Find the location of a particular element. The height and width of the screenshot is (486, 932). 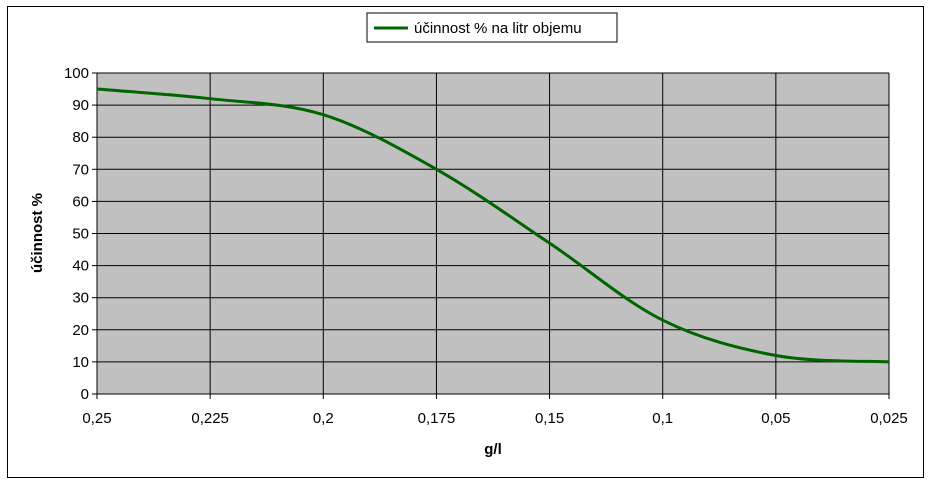

y-tick-label: 80 is located at coordinates (80, 137).